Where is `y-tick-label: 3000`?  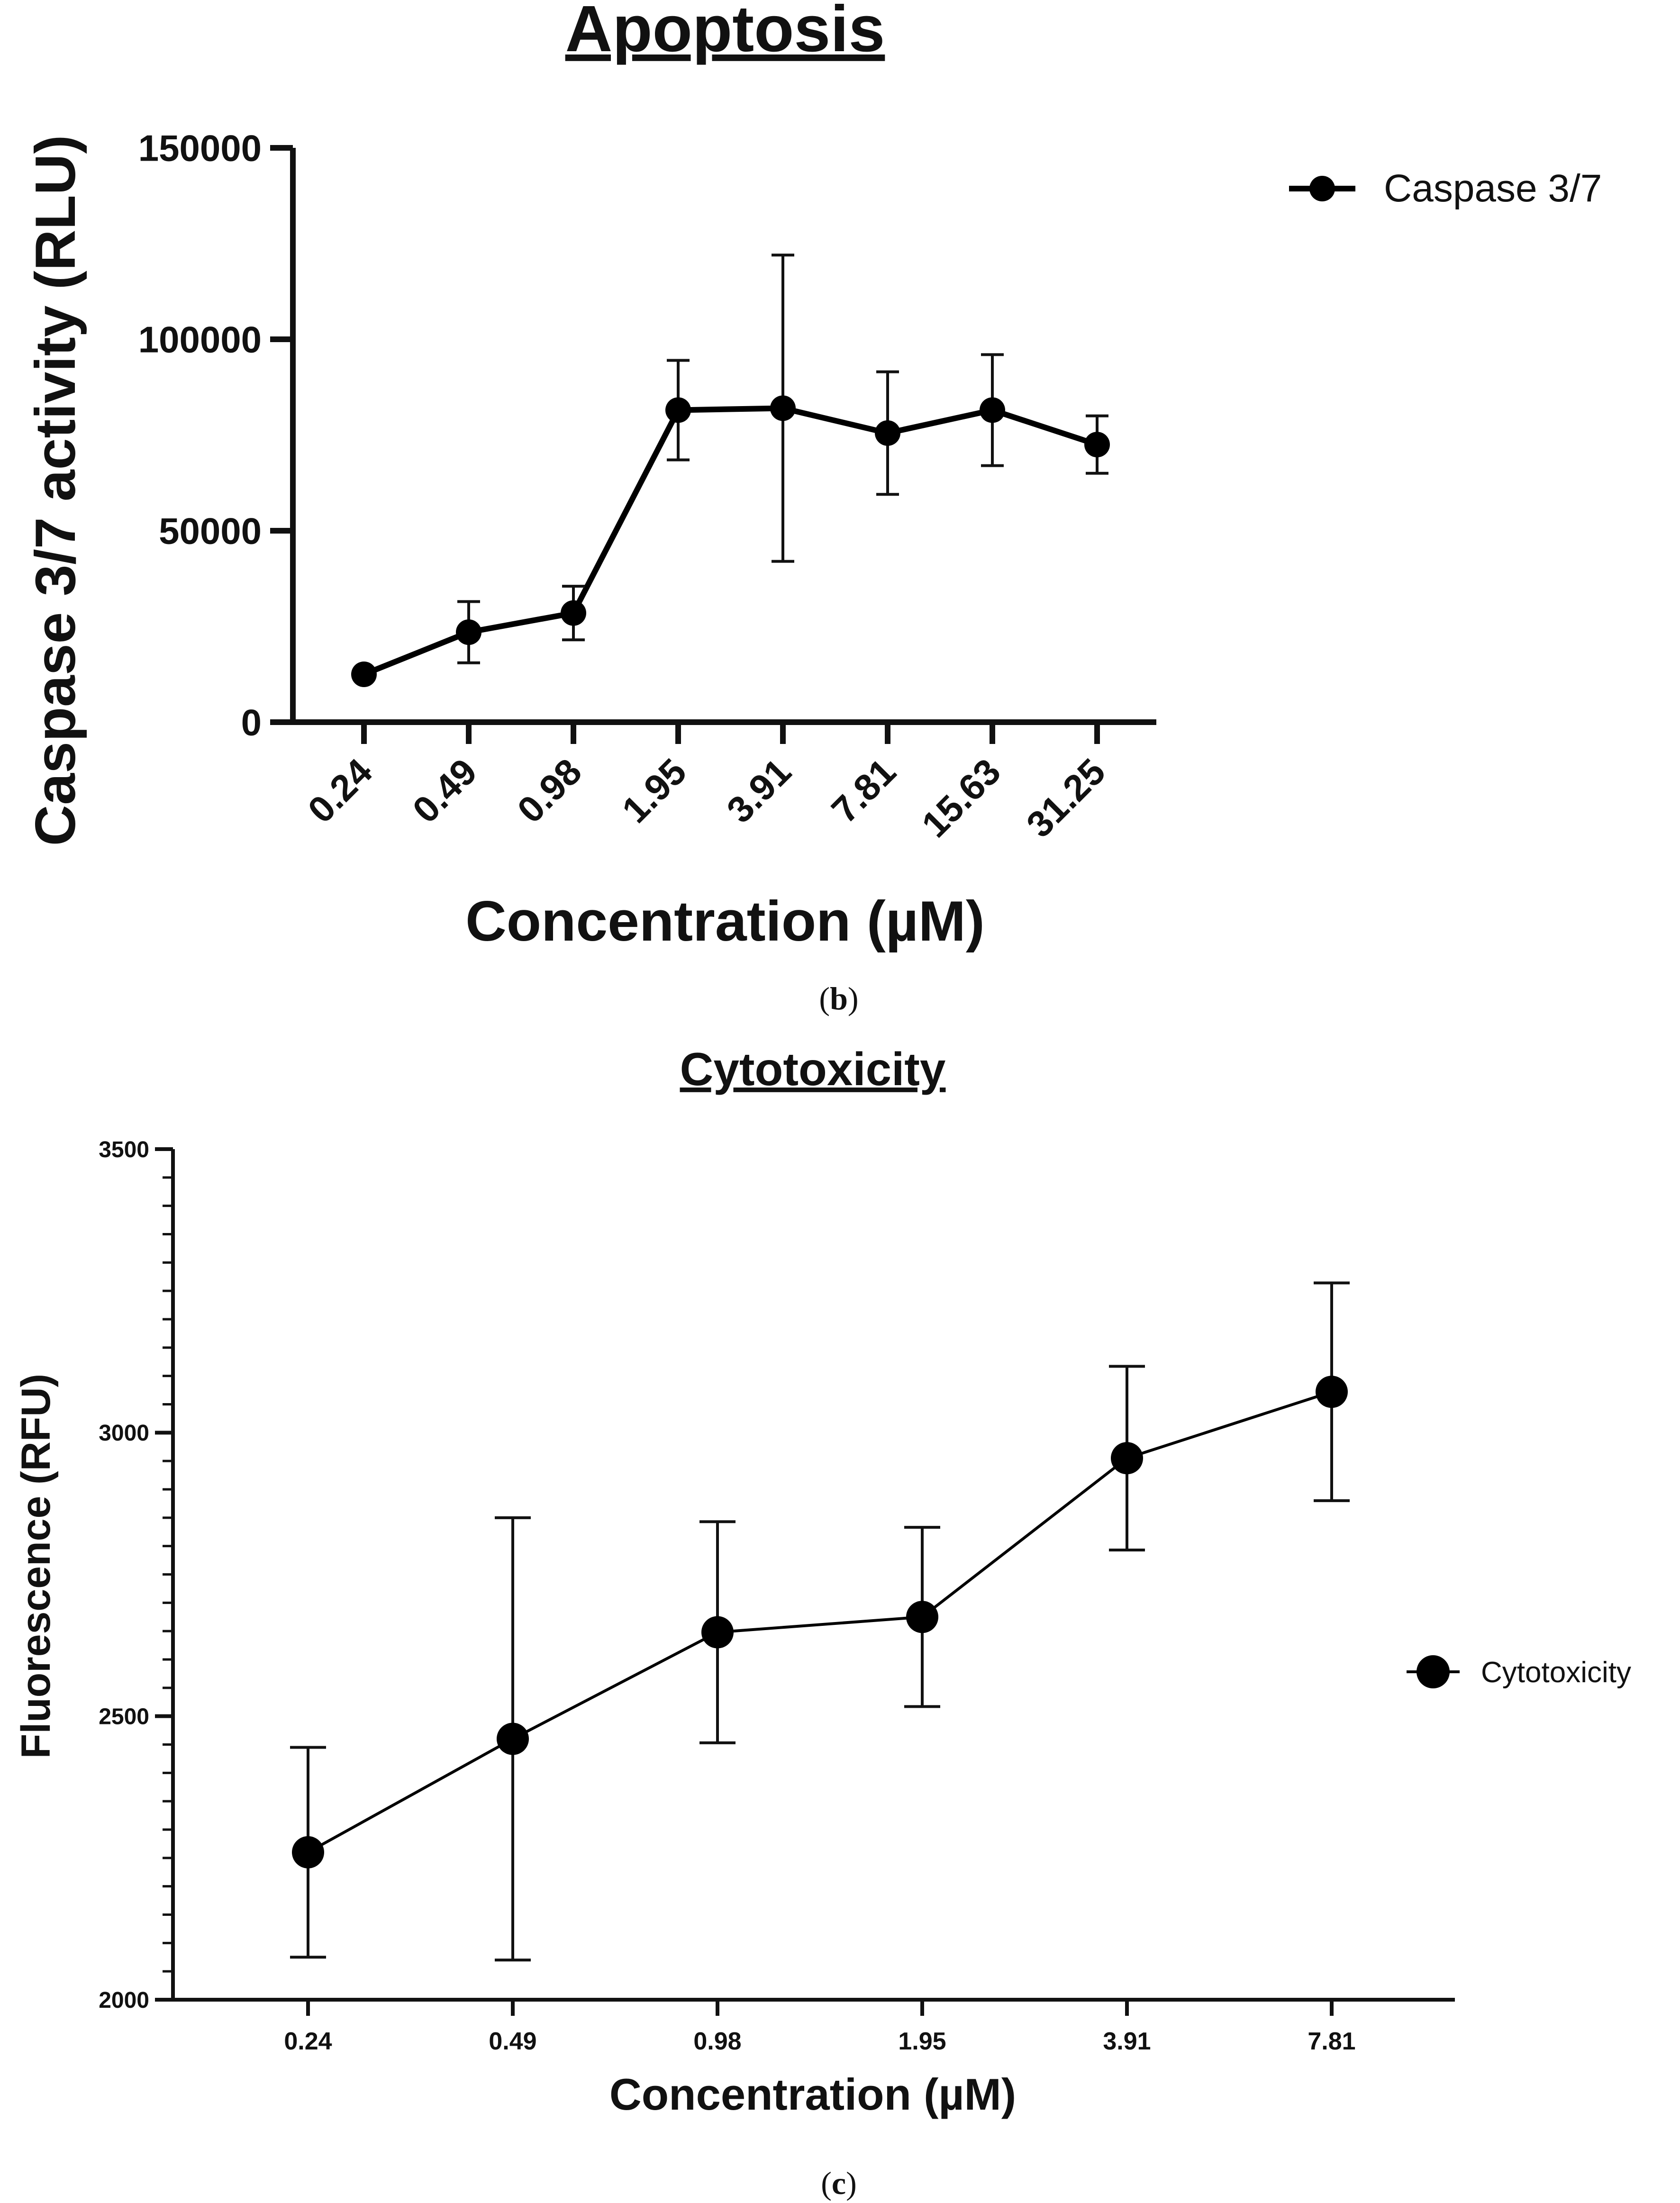 y-tick-label: 3000 is located at coordinates (124, 1433).